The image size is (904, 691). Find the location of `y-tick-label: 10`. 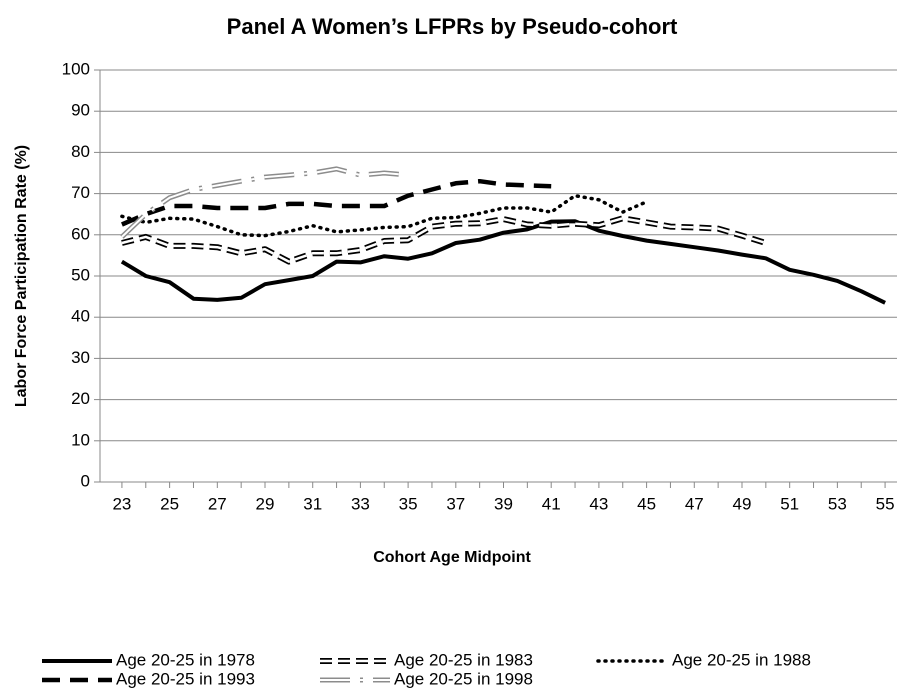

y-tick-label: 10 is located at coordinates (80, 439).